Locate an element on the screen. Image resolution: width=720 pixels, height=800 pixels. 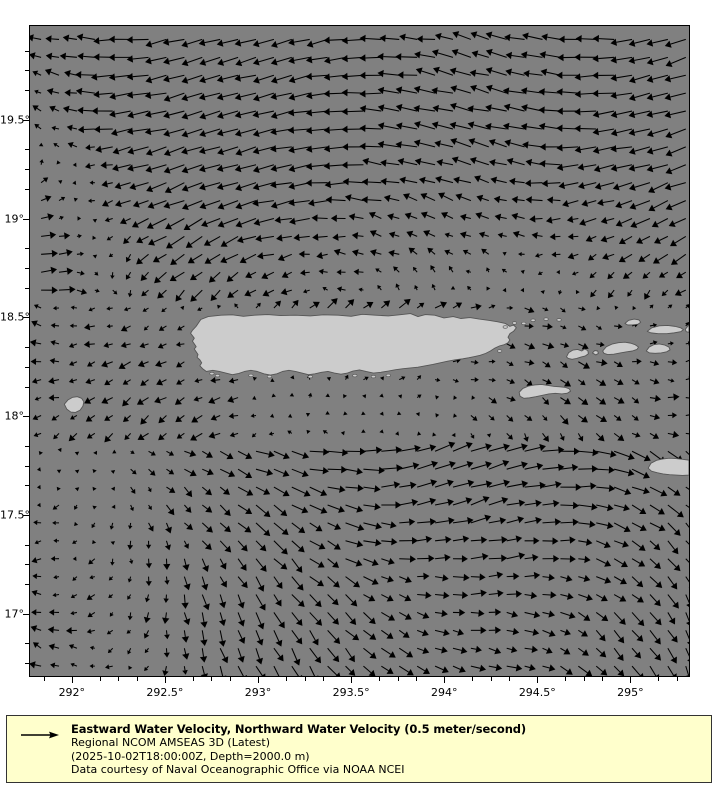
x-axis-label: 294° is located at coordinates (444, 692).